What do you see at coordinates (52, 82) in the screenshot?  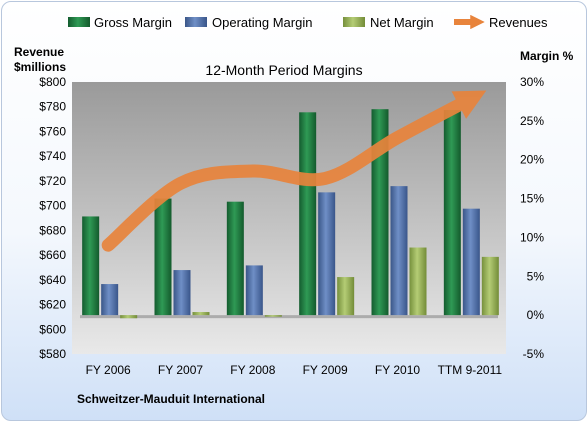 I see `left-tick-label: $800` at bounding box center [52, 82].